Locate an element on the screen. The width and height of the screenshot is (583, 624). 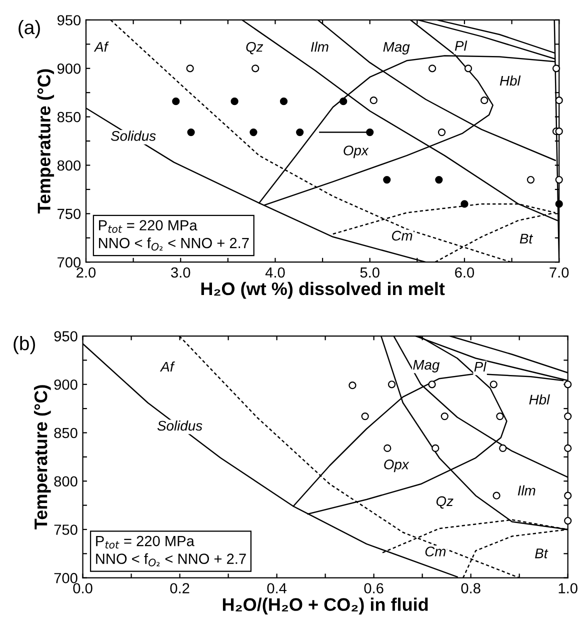
chart-title: (b) is located at coordinates (25, 345).